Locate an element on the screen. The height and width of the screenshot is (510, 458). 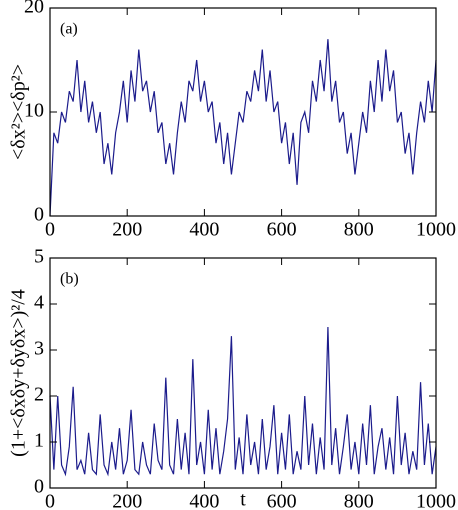
y-axis-label: (1+<δxδy+δyδx>)²/4 is located at coordinates (19, 373).